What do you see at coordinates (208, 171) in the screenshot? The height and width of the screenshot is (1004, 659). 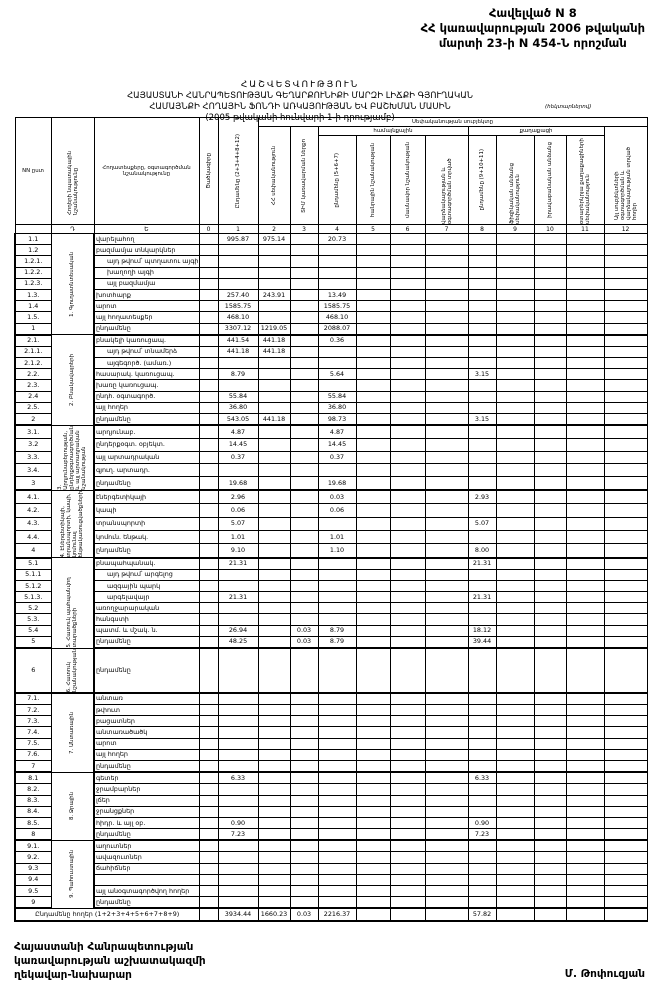 I see `header-code: Ծածկագիրը` at bounding box center [208, 171].